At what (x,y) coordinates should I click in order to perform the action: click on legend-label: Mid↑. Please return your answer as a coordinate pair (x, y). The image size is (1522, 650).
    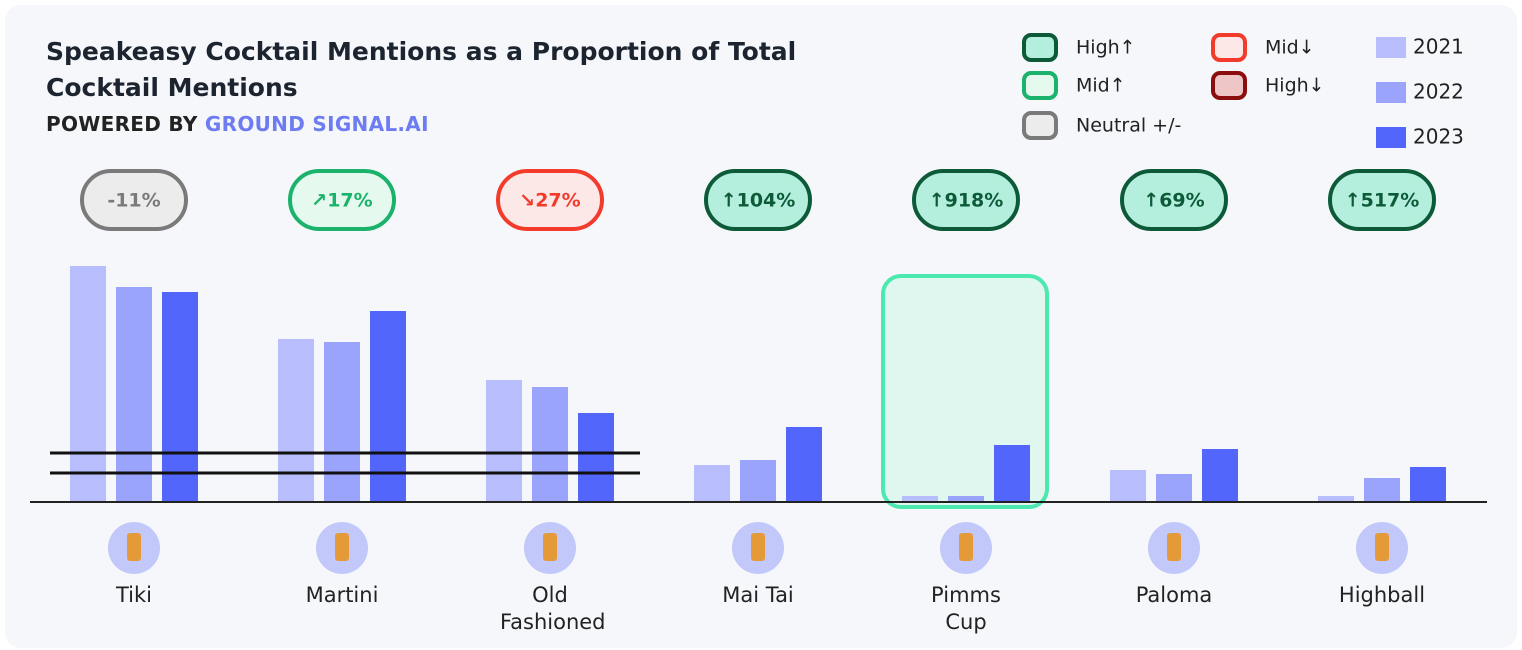
    Looking at the image, I should click on (1101, 86).